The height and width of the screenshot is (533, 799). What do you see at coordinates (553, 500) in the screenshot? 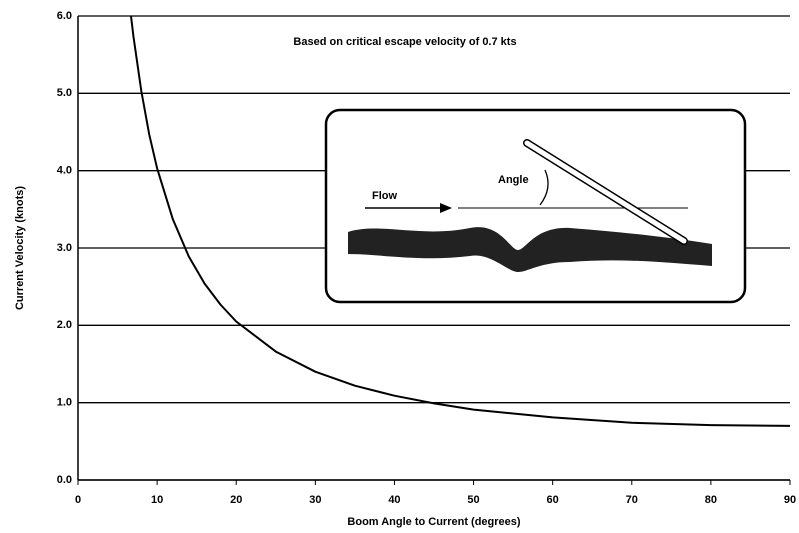
I see `x-tick-label: 60` at bounding box center [553, 500].